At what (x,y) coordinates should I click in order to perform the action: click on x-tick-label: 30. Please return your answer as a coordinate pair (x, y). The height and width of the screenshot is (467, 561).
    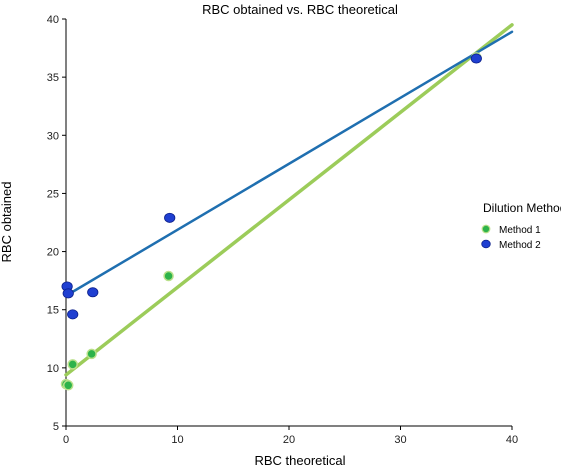
    Looking at the image, I should click on (400, 440).